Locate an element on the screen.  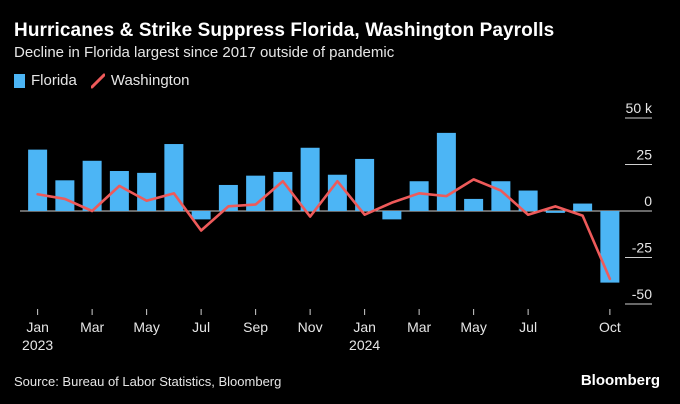
legend-label-washington: Washington is located at coordinates (150, 80).